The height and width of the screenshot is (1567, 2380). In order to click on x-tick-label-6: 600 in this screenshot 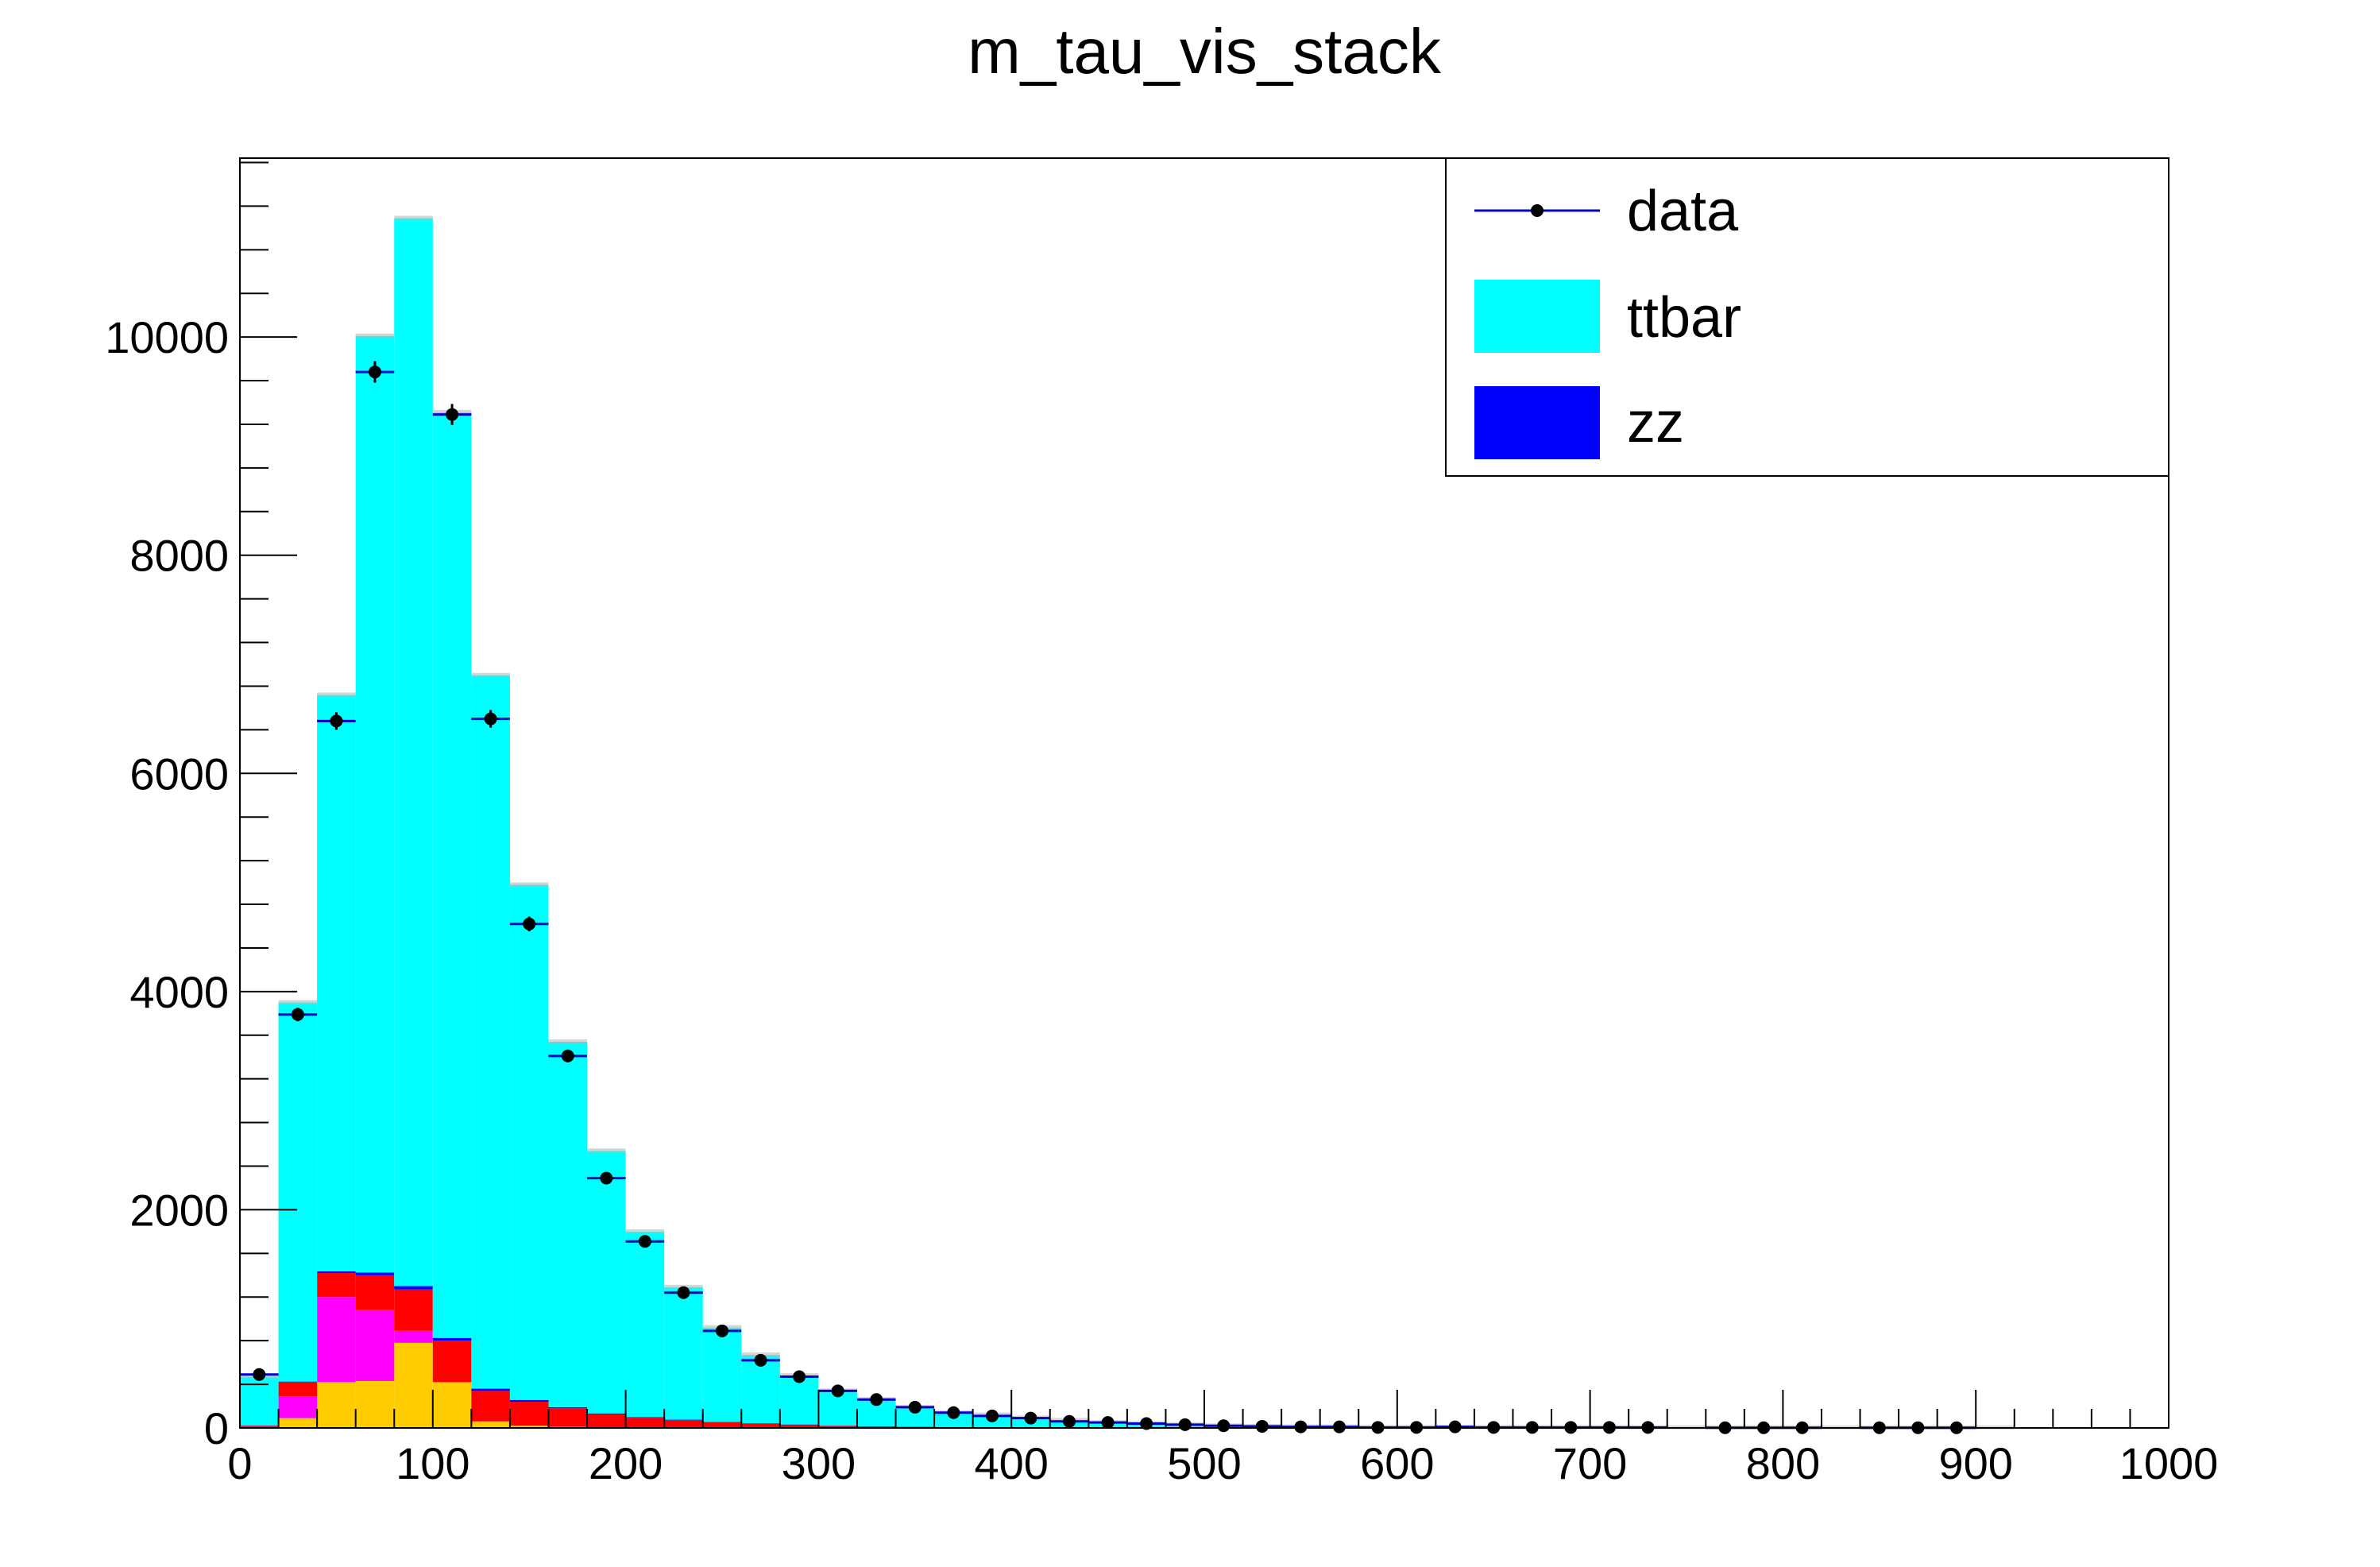, I will do `click(1397, 1463)`.